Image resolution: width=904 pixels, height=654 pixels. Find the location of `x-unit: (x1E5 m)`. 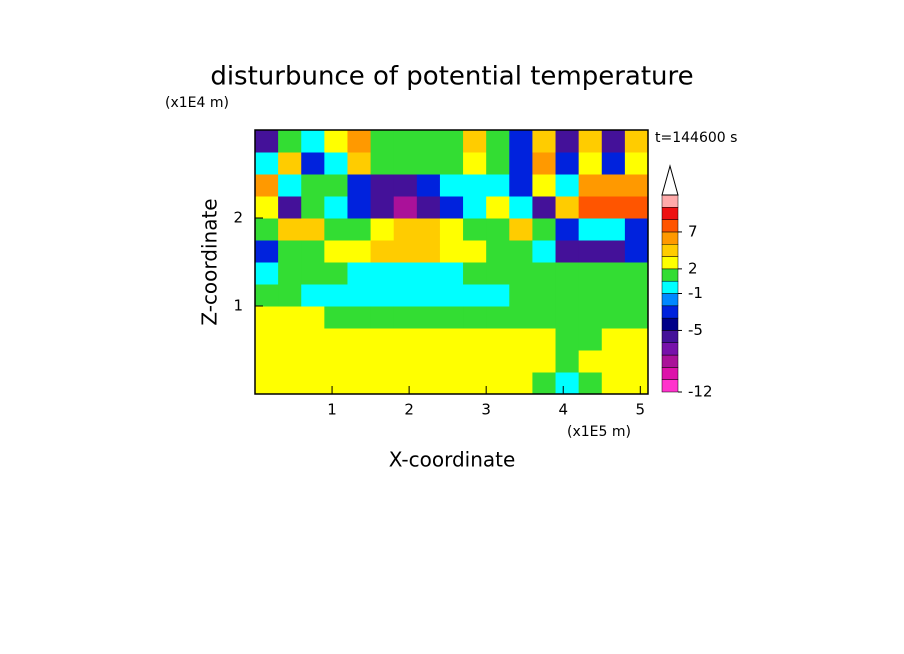

x-unit: (x1E5 m) is located at coordinates (599, 432).